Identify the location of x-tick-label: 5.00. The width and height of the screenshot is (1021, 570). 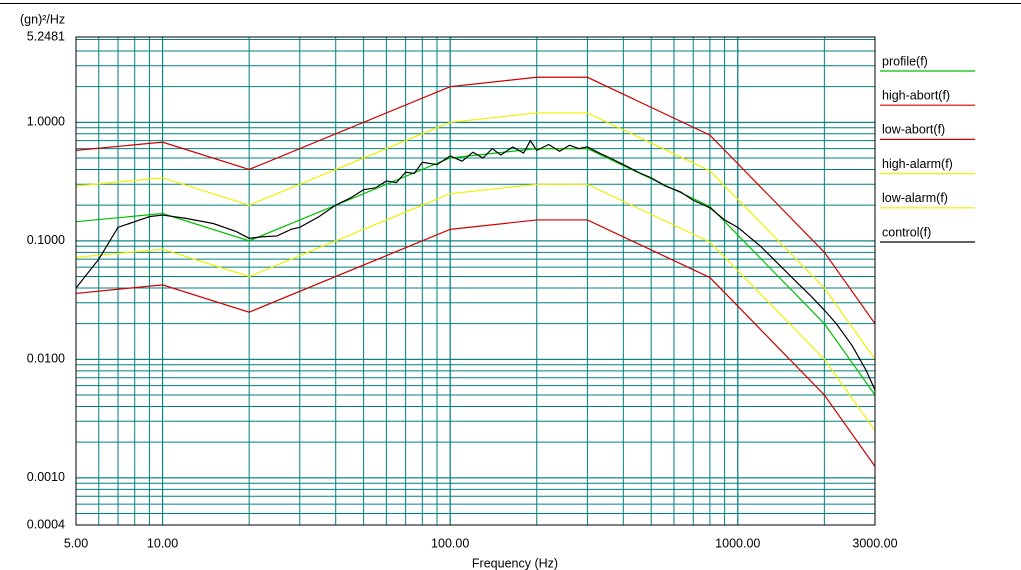
(76, 543).